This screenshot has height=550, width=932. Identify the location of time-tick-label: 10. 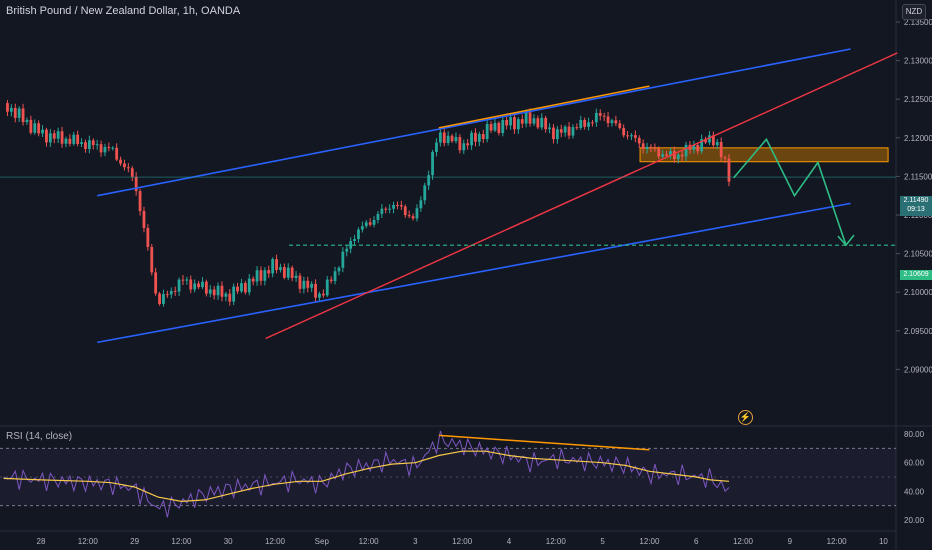
(883, 541).